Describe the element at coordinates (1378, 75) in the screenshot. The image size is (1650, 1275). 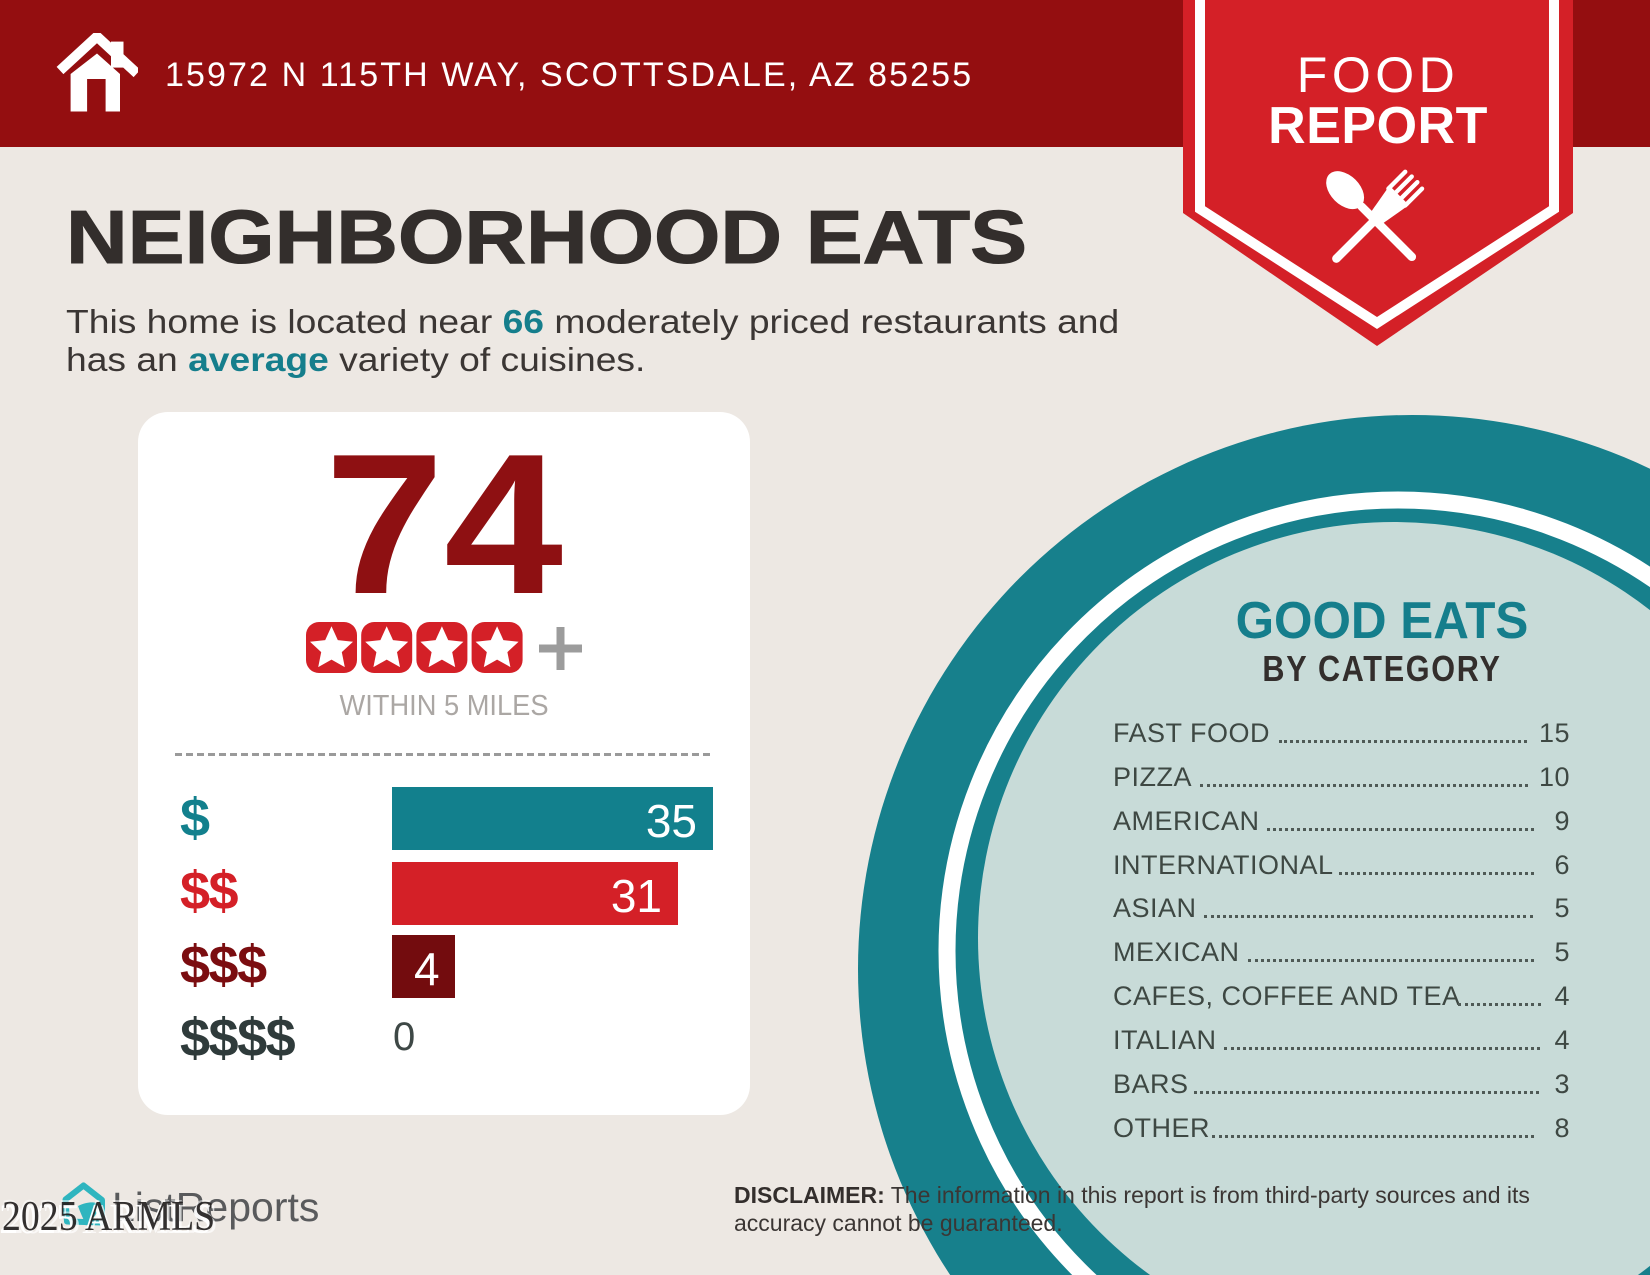
I see `svg-text: FOOD` at that location.